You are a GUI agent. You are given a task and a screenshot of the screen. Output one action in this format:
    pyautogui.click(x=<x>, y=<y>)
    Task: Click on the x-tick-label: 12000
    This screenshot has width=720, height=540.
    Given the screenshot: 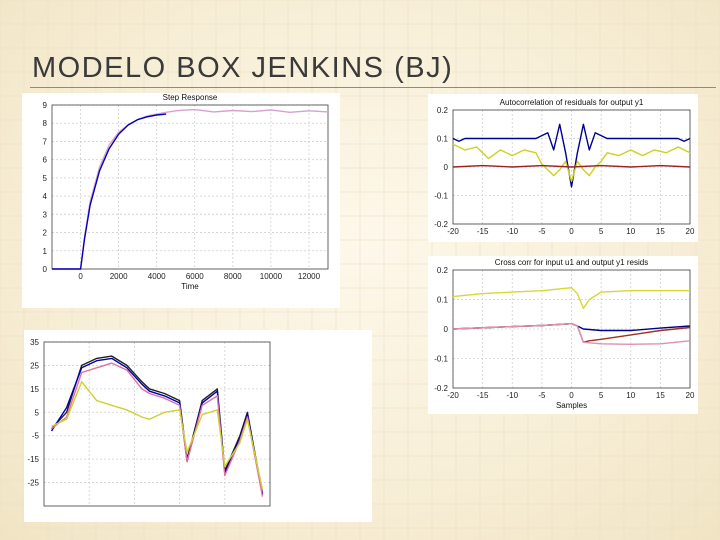 What is the action you would take?
    pyautogui.click(x=309, y=276)
    